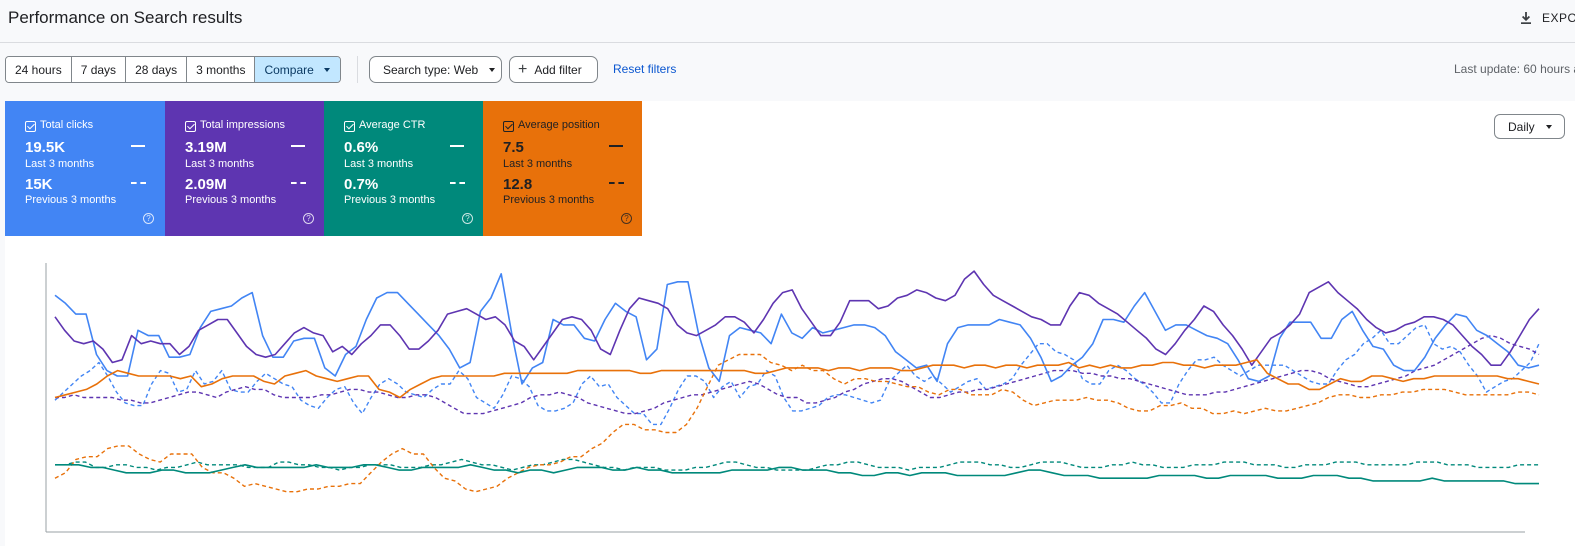 The image size is (1575, 546). I want to click on compare-button: Compare, so click(297, 69).